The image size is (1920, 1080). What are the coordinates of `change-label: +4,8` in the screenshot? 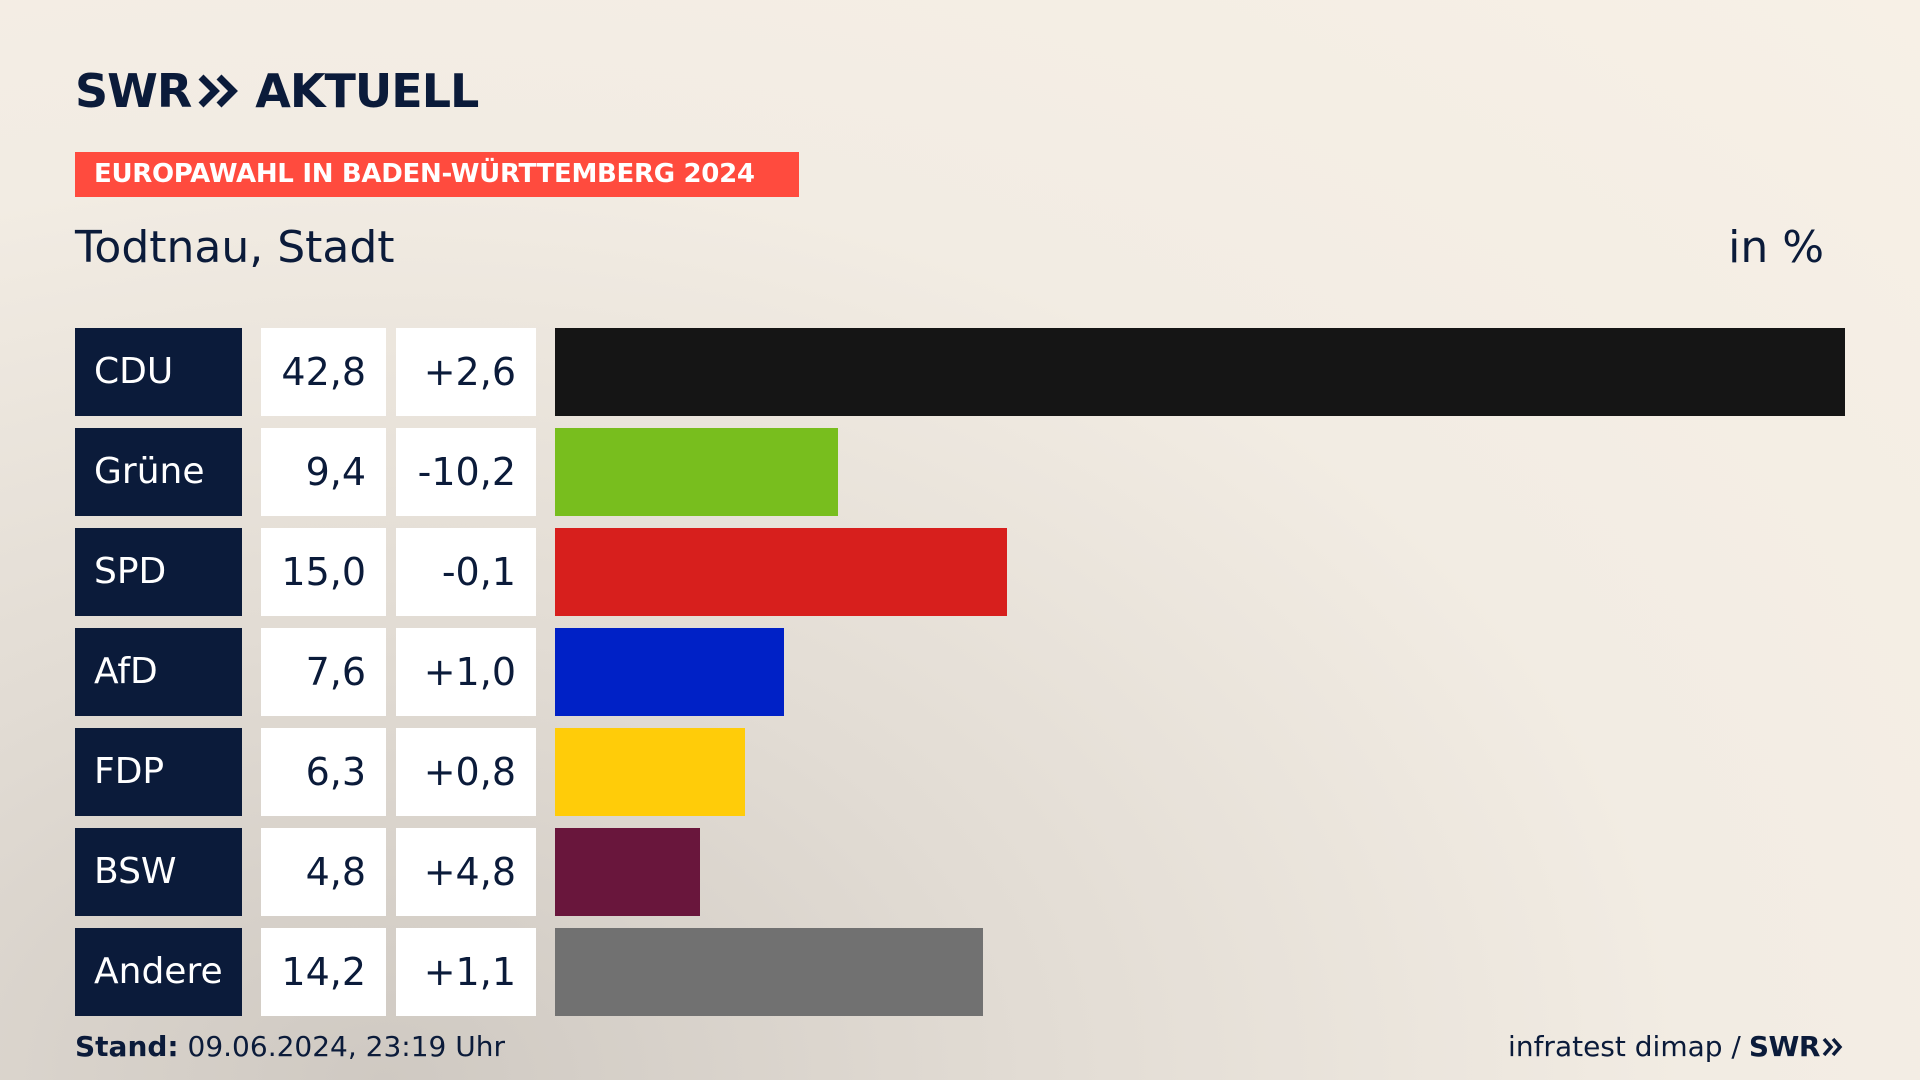 It's located at (466, 872).